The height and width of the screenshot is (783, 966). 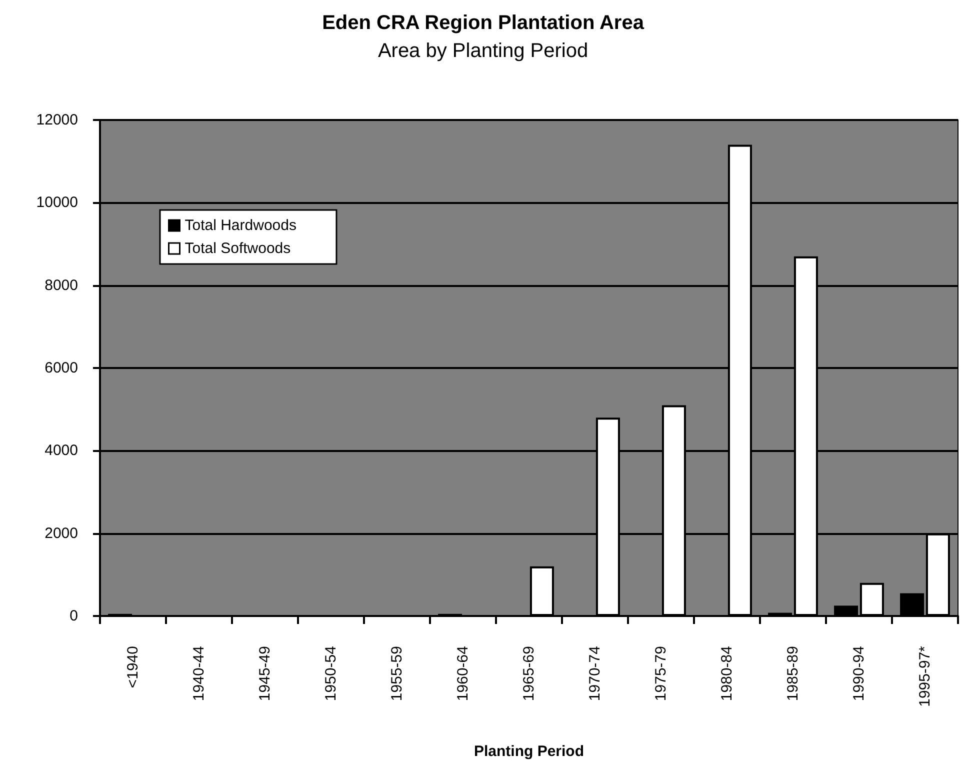 What do you see at coordinates (240, 225) in the screenshot?
I see `legend-label: Total Hardwoods` at bounding box center [240, 225].